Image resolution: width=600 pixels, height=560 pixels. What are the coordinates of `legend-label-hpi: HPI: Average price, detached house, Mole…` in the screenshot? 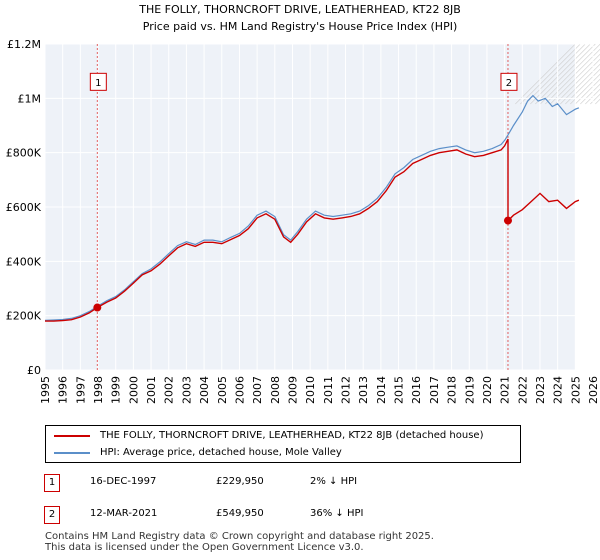 It's located at (221, 452).